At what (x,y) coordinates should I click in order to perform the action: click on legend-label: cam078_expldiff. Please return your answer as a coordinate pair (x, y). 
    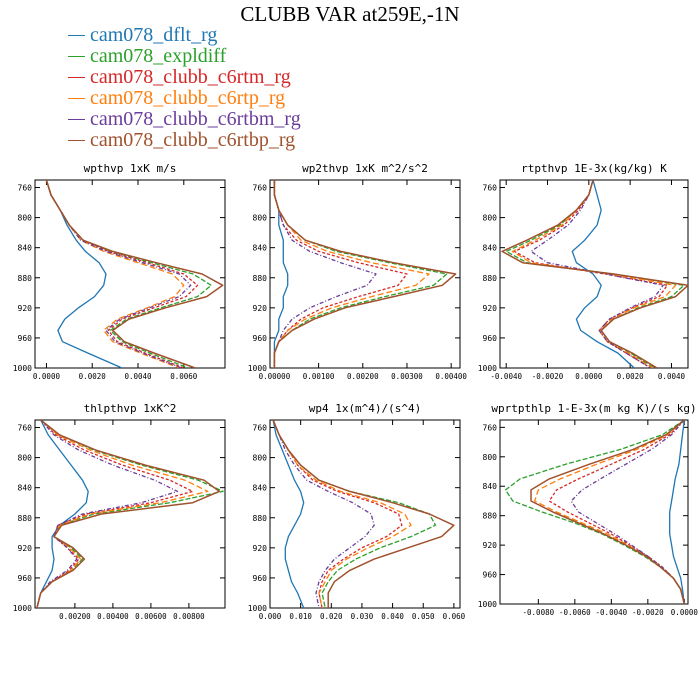
    Looking at the image, I should click on (158, 55).